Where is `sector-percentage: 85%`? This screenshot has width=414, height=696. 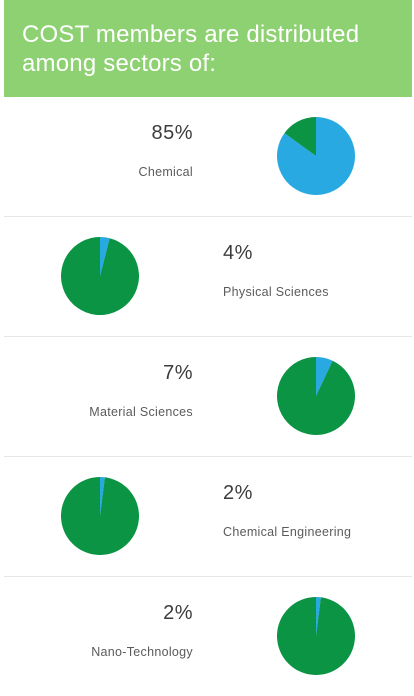 sector-percentage: 85% is located at coordinates (172, 133).